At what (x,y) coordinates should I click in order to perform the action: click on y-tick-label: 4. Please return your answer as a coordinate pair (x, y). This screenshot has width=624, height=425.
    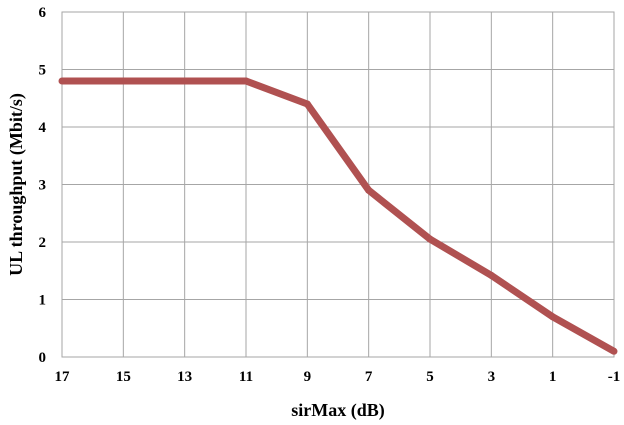
    Looking at the image, I should click on (43, 128).